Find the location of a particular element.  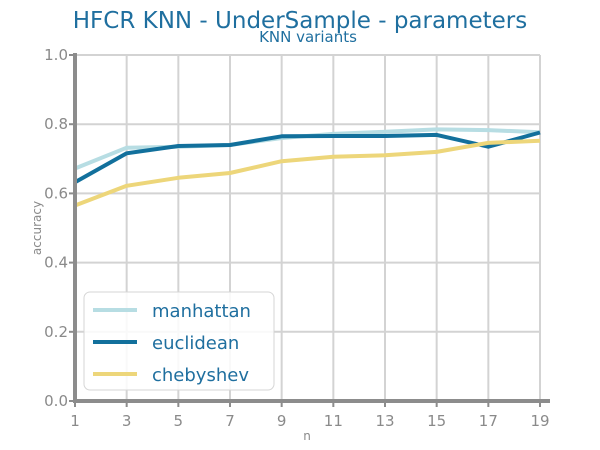

series-line-euclidean is located at coordinates (307, 157).